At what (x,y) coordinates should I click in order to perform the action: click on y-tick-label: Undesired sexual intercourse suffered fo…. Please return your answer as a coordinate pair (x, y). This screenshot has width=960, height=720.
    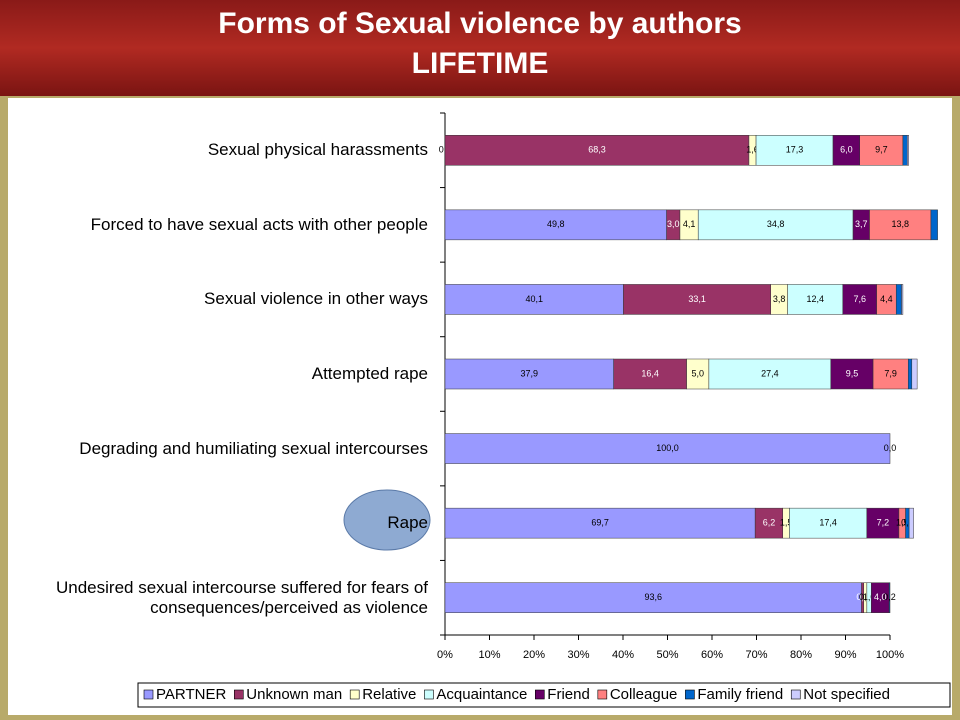
    Looking at the image, I should click on (242, 597).